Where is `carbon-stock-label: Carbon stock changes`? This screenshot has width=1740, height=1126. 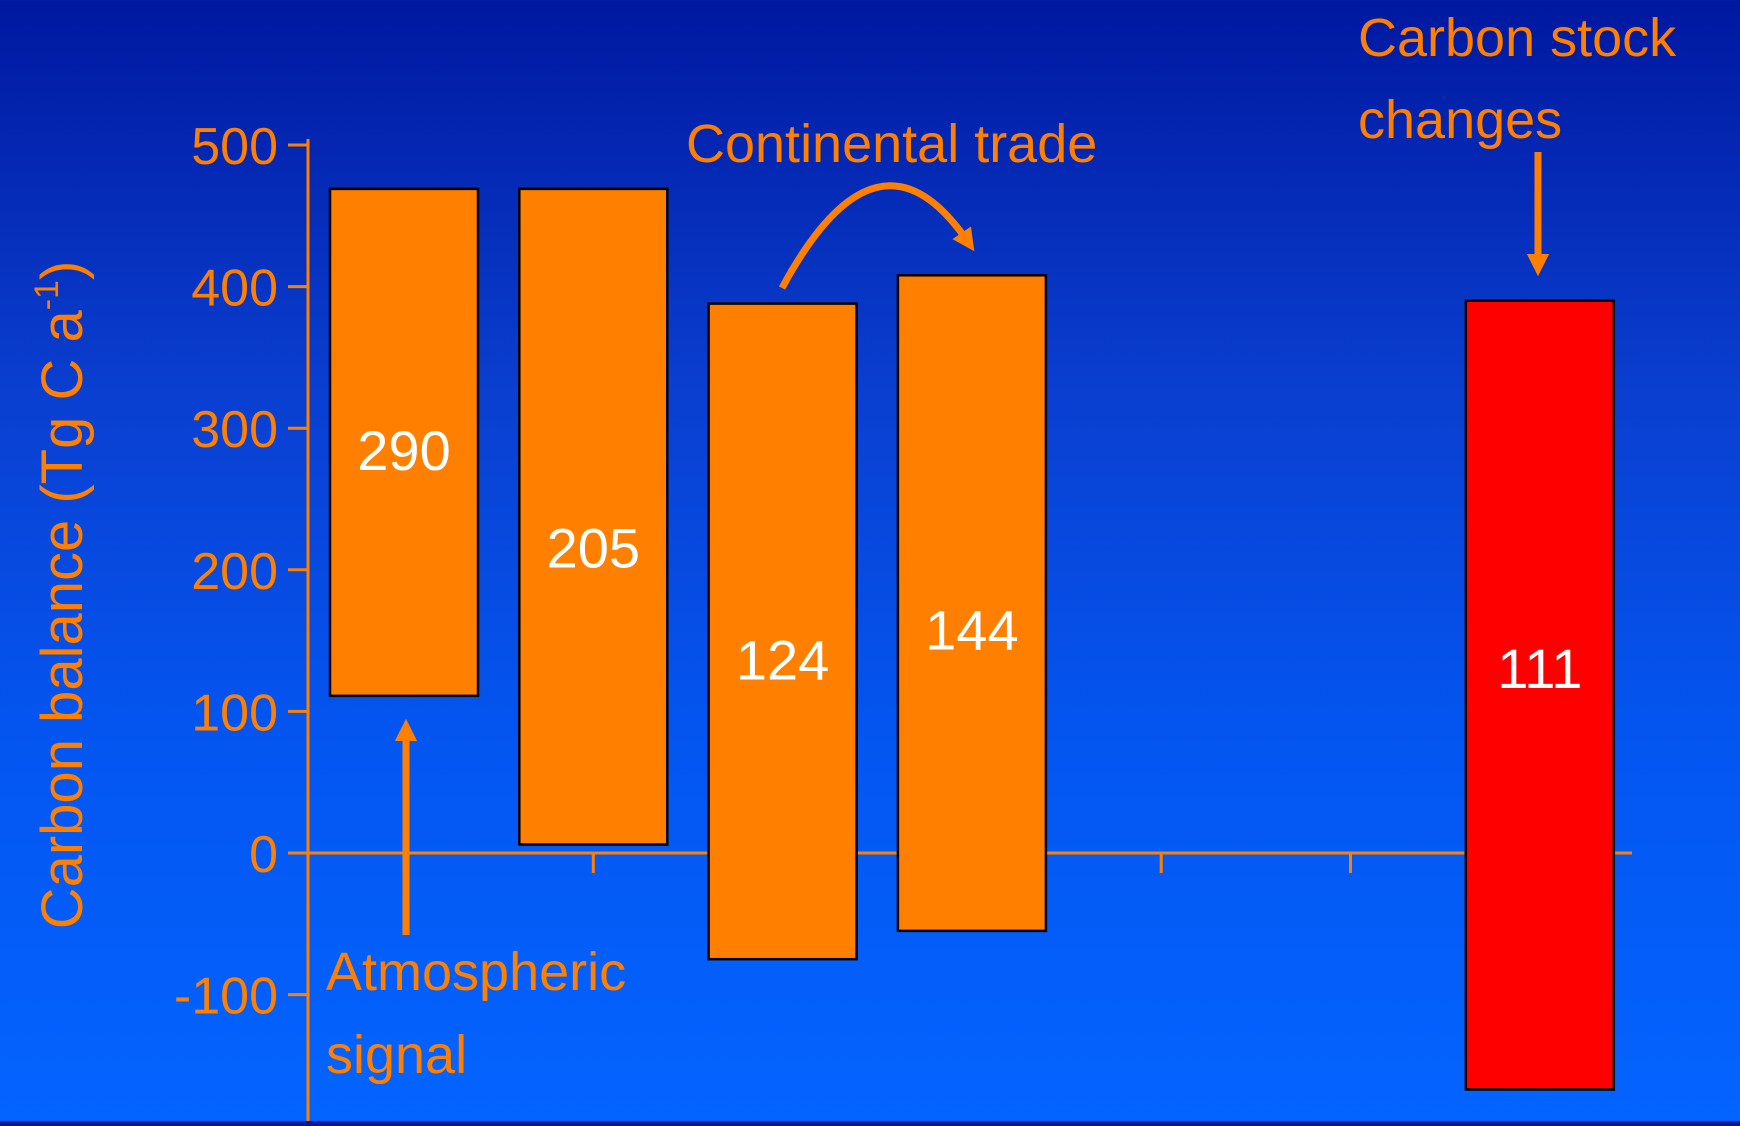 carbon-stock-label: Carbon stock changes is located at coordinates (1524, 79).